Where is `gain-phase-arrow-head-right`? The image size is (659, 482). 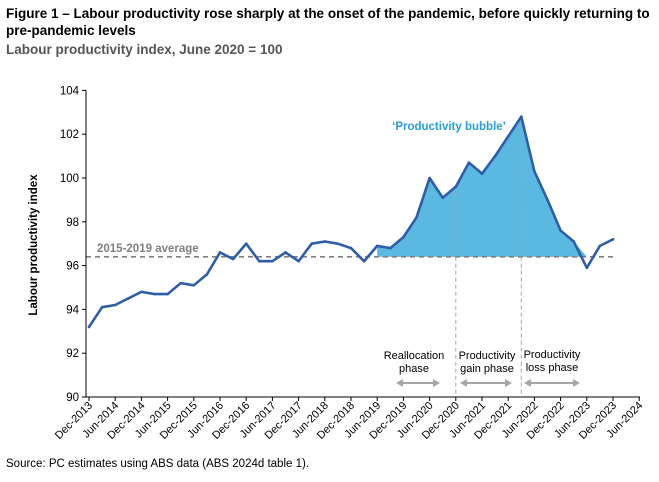 gain-phase-arrow-head-right is located at coordinates (508, 383).